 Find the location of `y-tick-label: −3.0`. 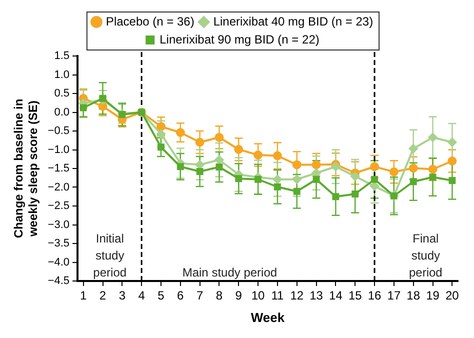

y-tick-label: −3.0 is located at coordinates (59, 224).